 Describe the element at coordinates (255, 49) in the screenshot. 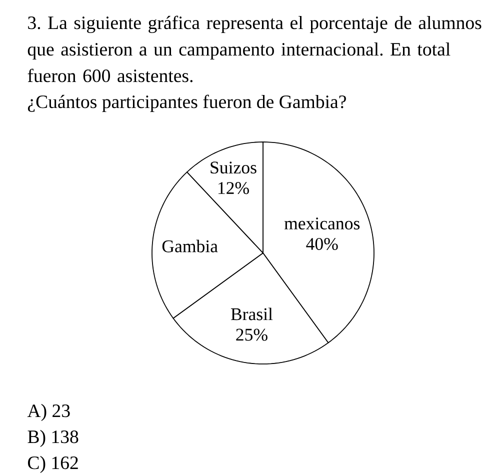

I see `chart-title: 3. La siguiente gráfica representa el porcentaje de alumnos que asistieron a un campamento internacional. En total fueron 600 asistentes.` at that location.